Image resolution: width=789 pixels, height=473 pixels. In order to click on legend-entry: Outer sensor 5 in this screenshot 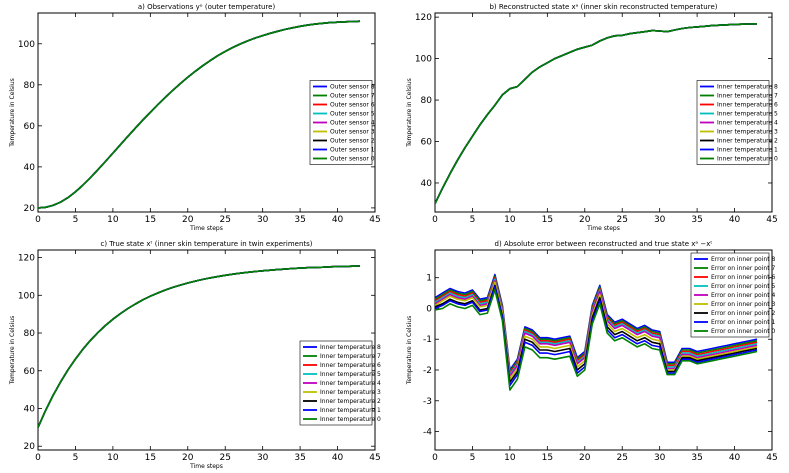, I will do `click(352, 114)`.